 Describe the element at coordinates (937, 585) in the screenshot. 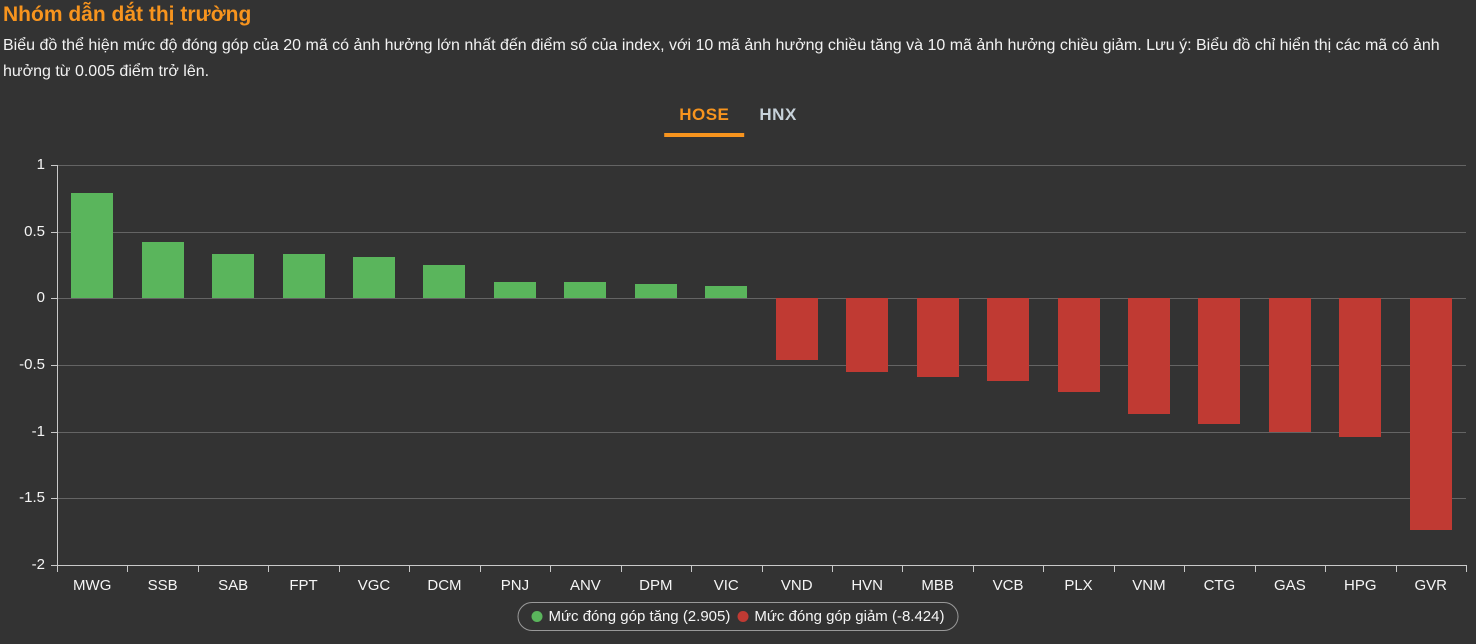

I see `x-axis-label: MBB` at that location.